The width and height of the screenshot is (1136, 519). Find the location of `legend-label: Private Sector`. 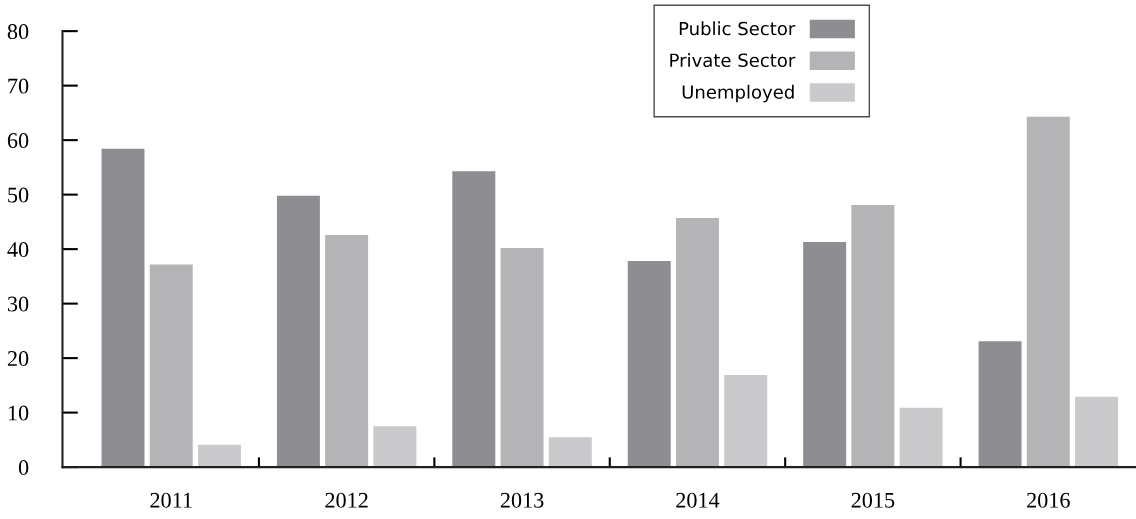

legend-label: Private Sector is located at coordinates (733, 60).